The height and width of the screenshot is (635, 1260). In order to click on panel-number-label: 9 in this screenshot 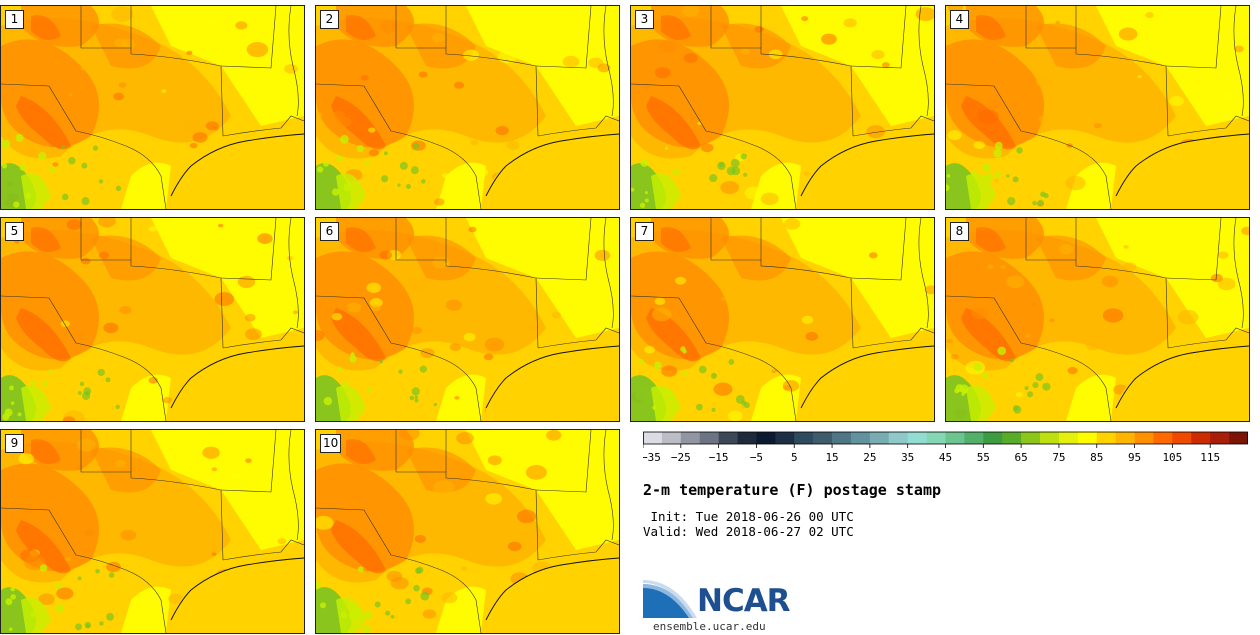, I will do `click(14, 443)`.